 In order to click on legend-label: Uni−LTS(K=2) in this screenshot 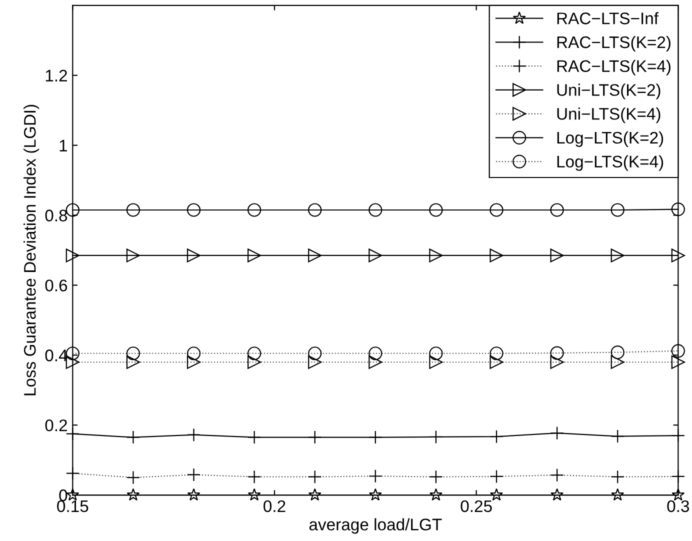, I will do `click(608, 92)`.